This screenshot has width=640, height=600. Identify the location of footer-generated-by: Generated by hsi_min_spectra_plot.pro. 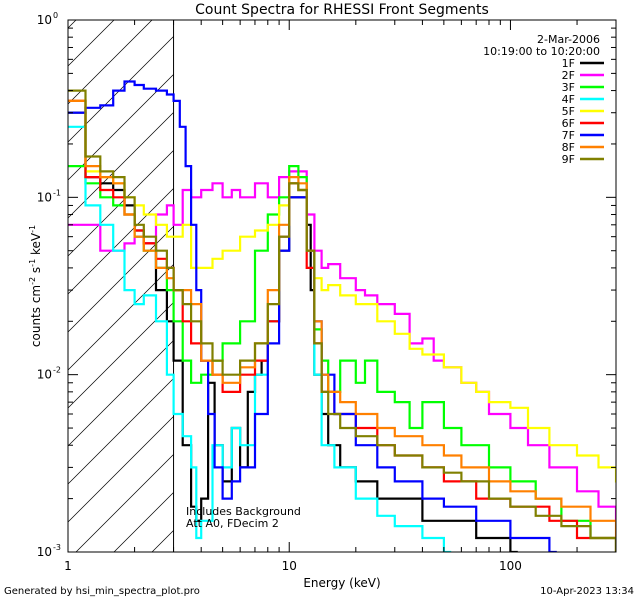
(102, 591).